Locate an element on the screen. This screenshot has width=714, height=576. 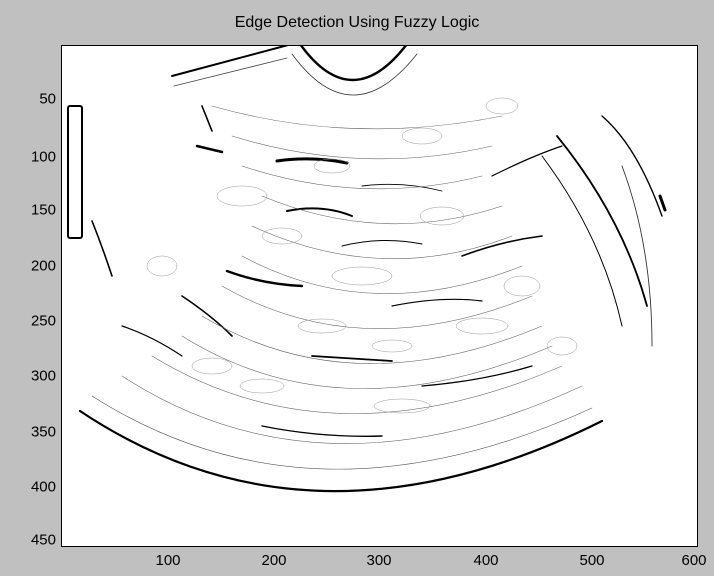
xtick-label: 100 is located at coordinates (168, 560).